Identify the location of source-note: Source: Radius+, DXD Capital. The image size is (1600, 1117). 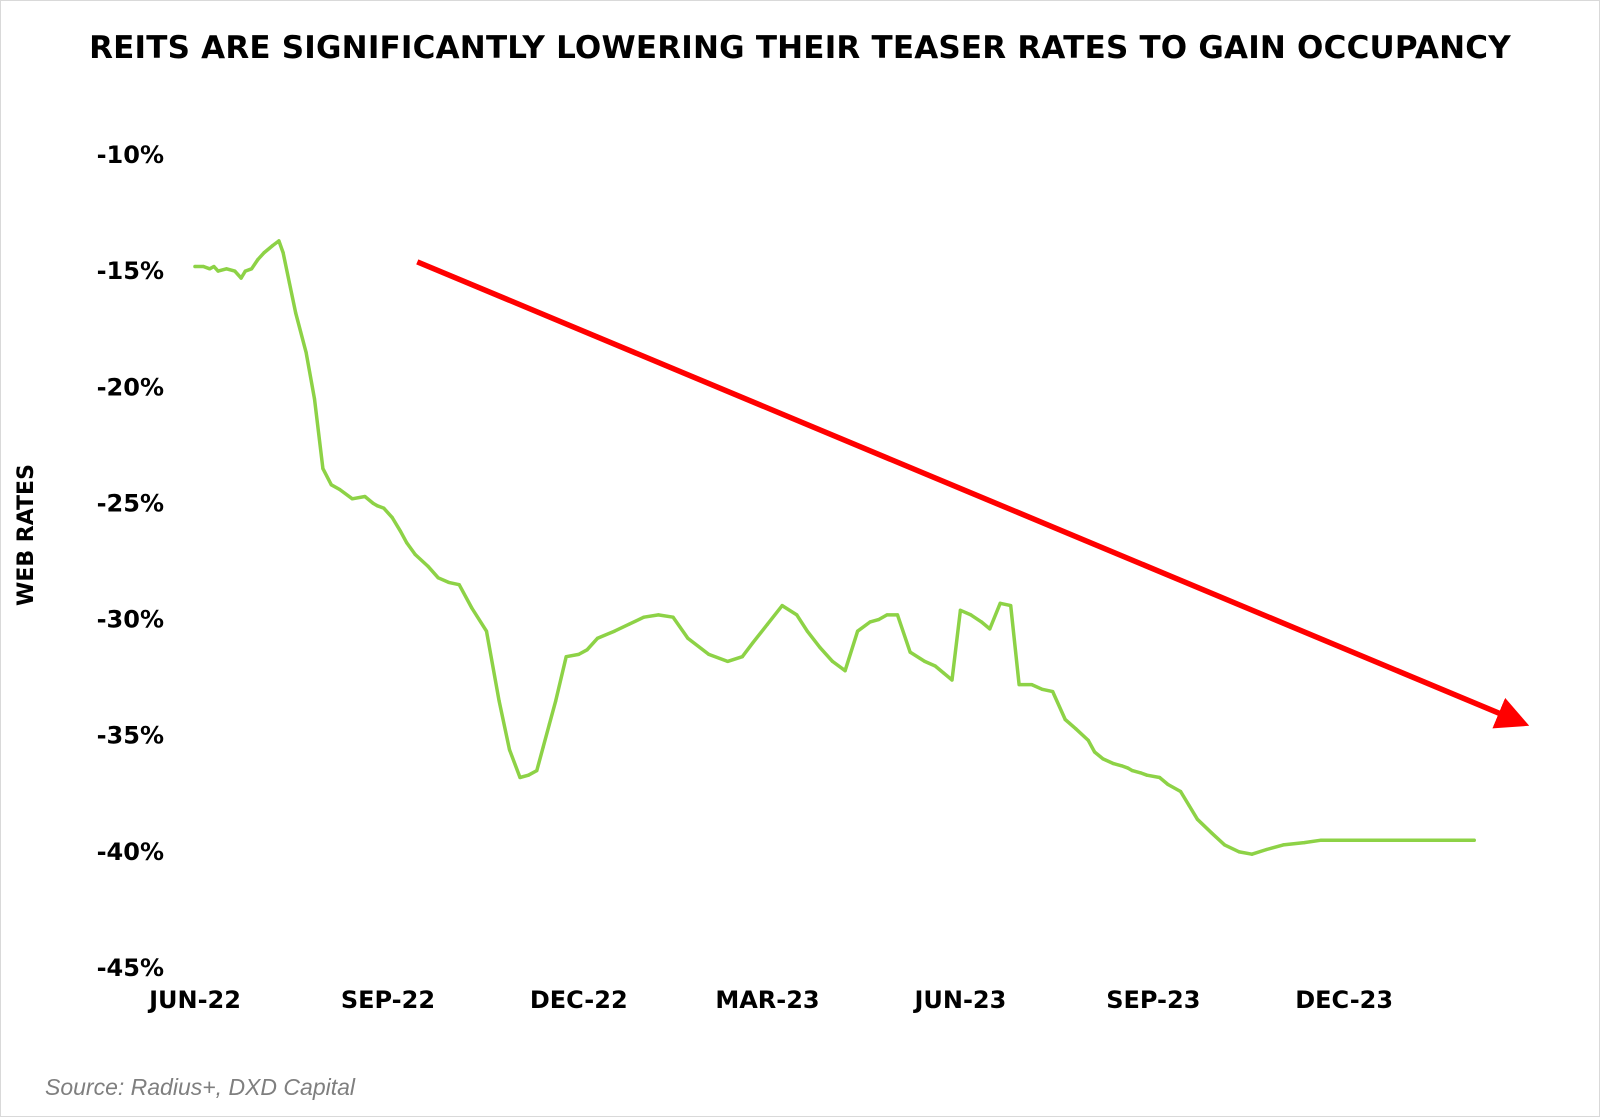
(200, 1087).